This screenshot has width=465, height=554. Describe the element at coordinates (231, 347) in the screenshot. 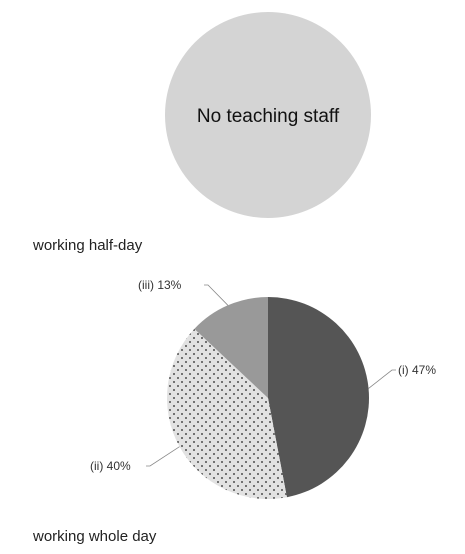

I see `pie-slice-iii` at that location.